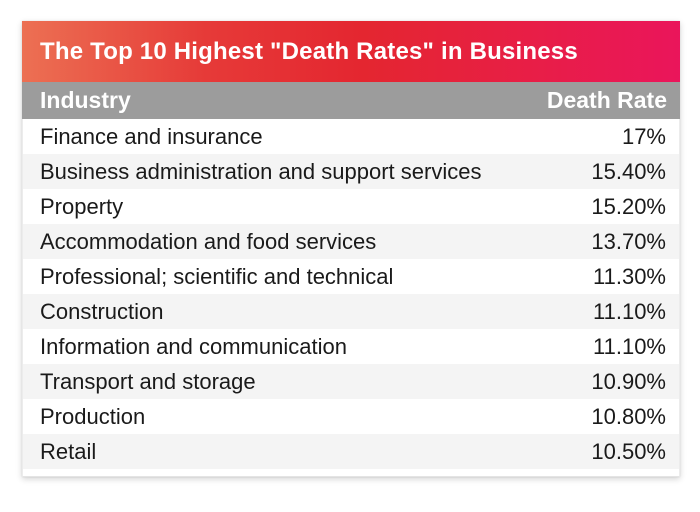  I want to click on column-header-death-rate: Death Rate, so click(606, 100).